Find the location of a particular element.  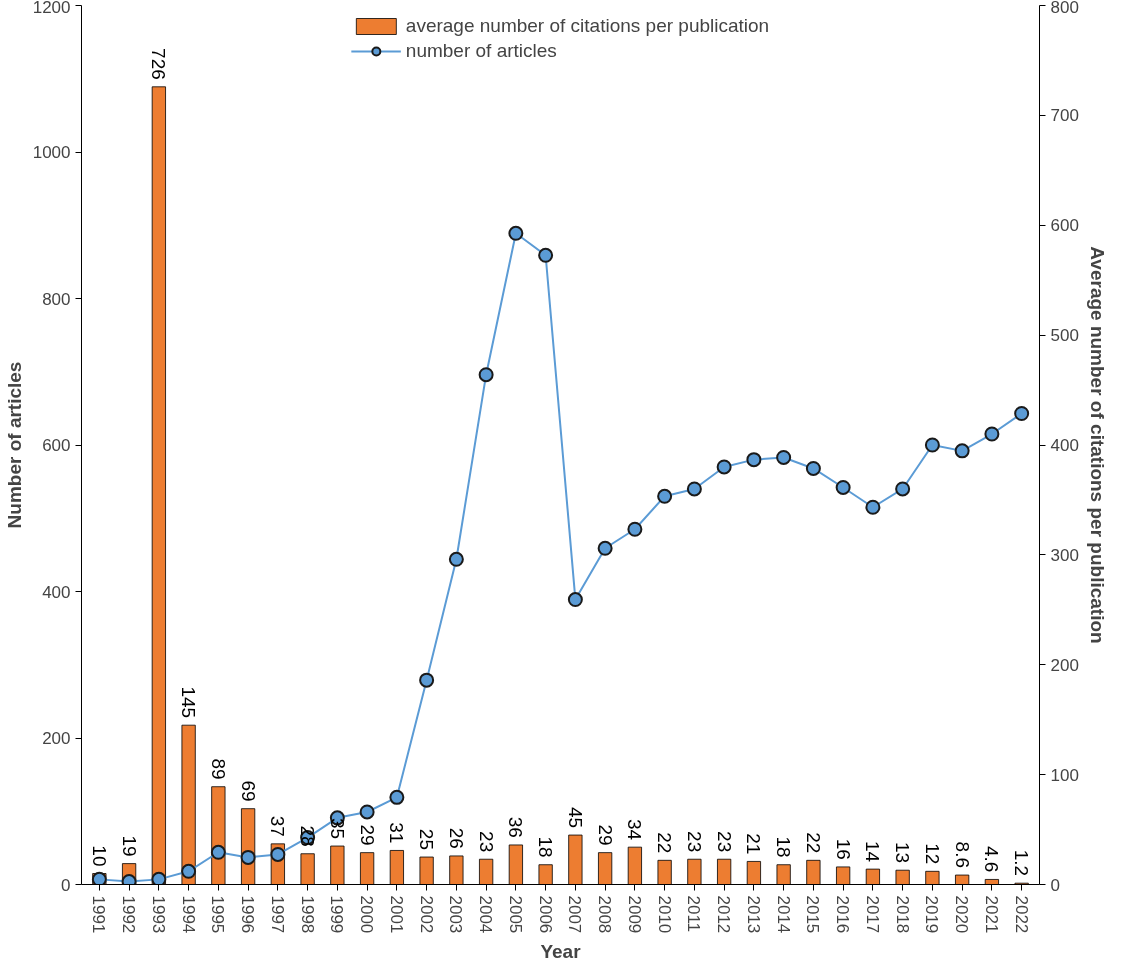

data-label: 4.6 is located at coordinates (992, 859).